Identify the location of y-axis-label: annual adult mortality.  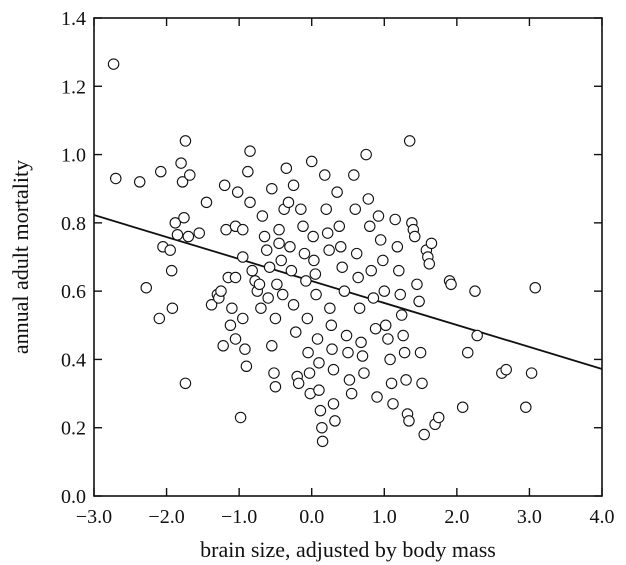
(20, 257).